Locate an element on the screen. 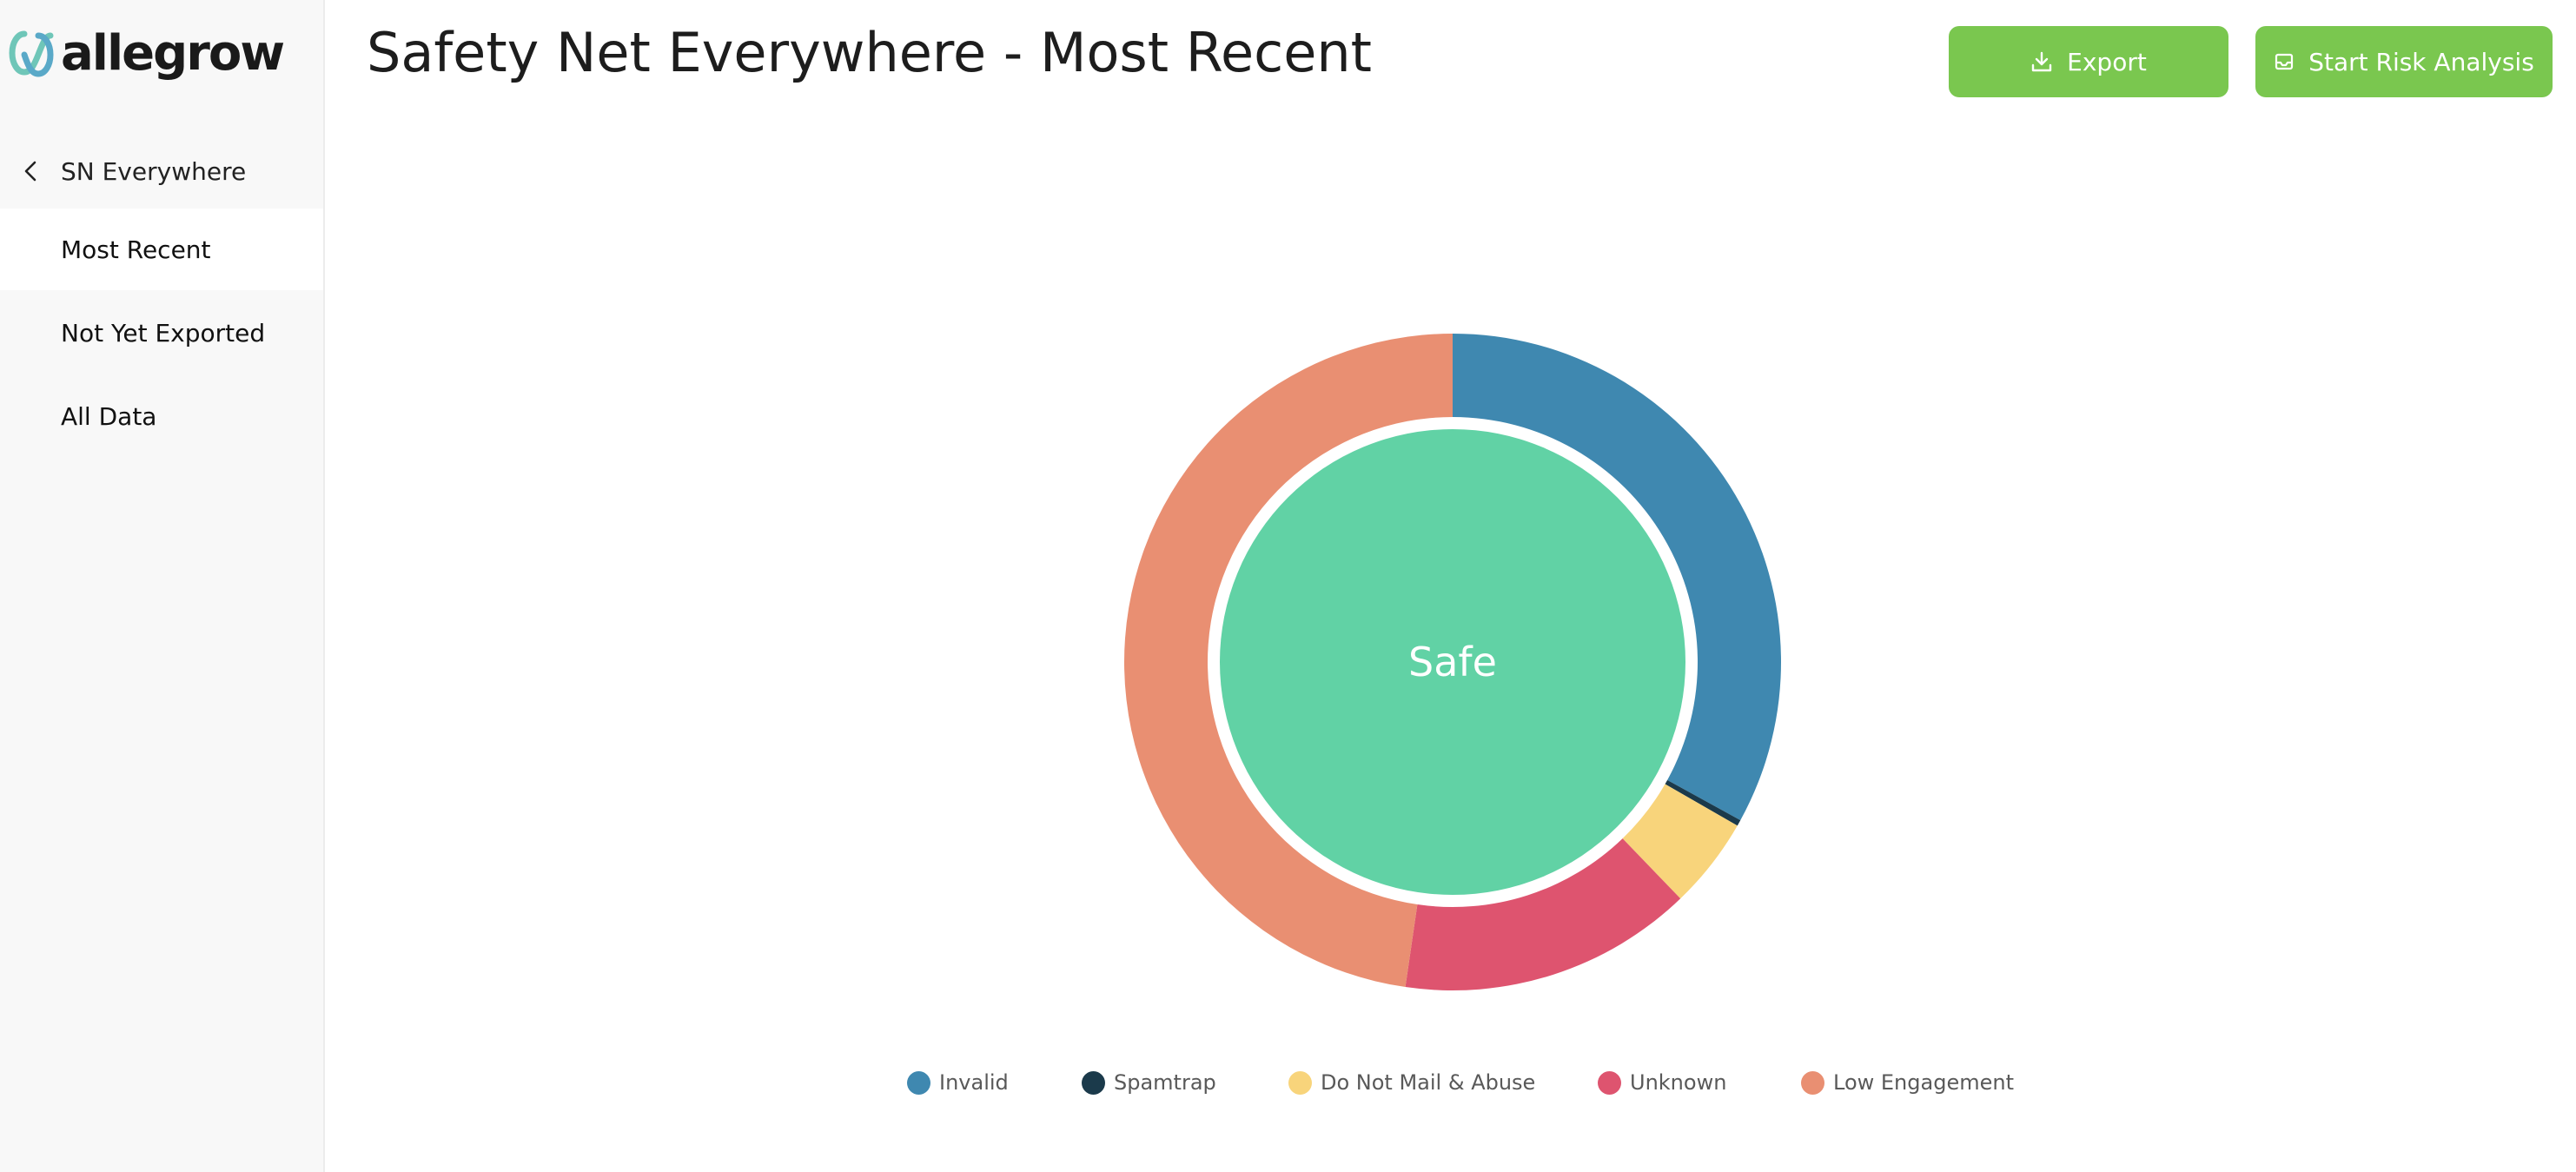 The image size is (2576, 1172). sidebar-item-most-recent: Most Recent is located at coordinates (161, 250).